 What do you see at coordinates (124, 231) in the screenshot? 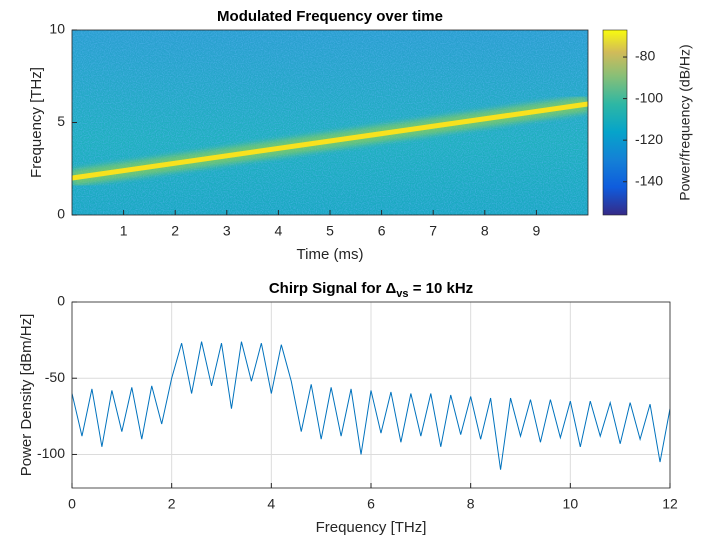
I see `x-tick-label: 1` at bounding box center [124, 231].